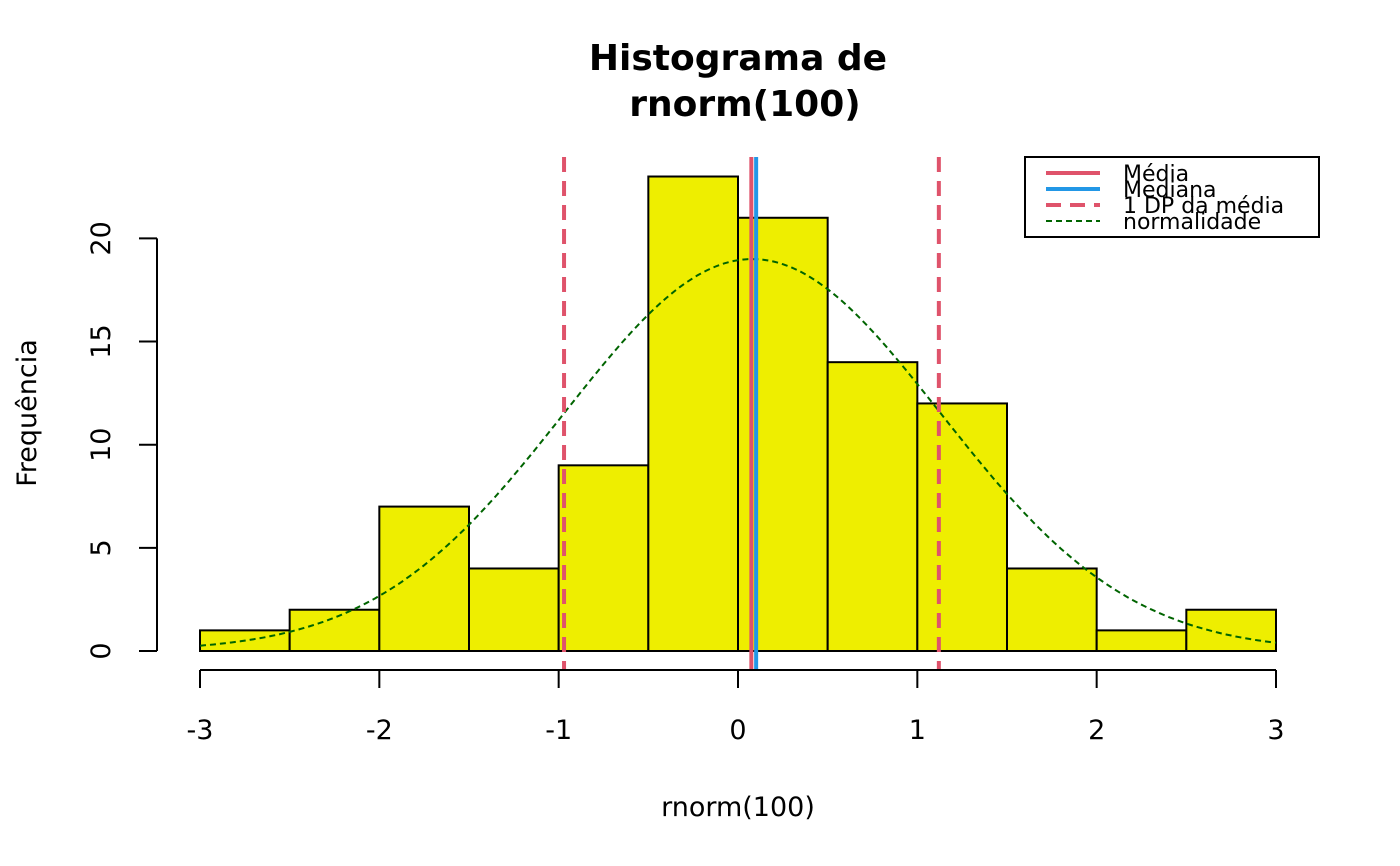 The width and height of the screenshot is (1400, 866). What do you see at coordinates (917, 730) in the screenshot?
I see `x-tick-label: 1` at bounding box center [917, 730].